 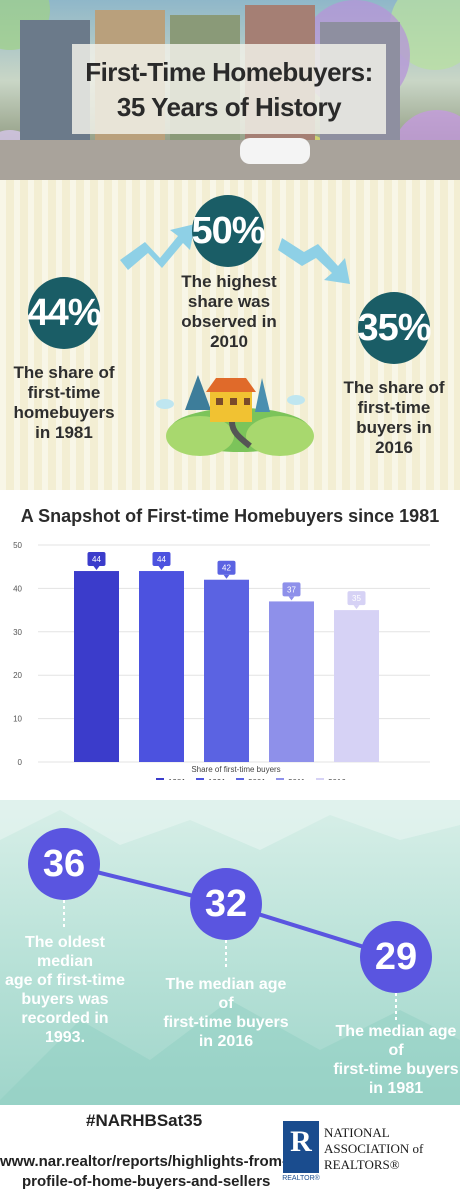 What do you see at coordinates (64, 864) in the screenshot?
I see `age-circle-1993: 36` at bounding box center [64, 864].